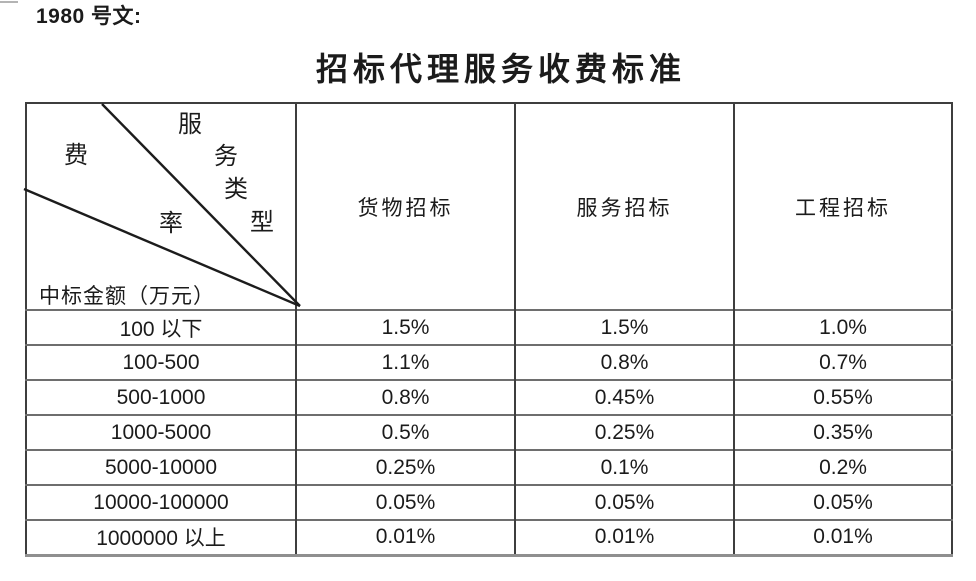  I want to click on table-row: 10000-100000 0.05% 0.05% 0.05%, so click(489, 502).